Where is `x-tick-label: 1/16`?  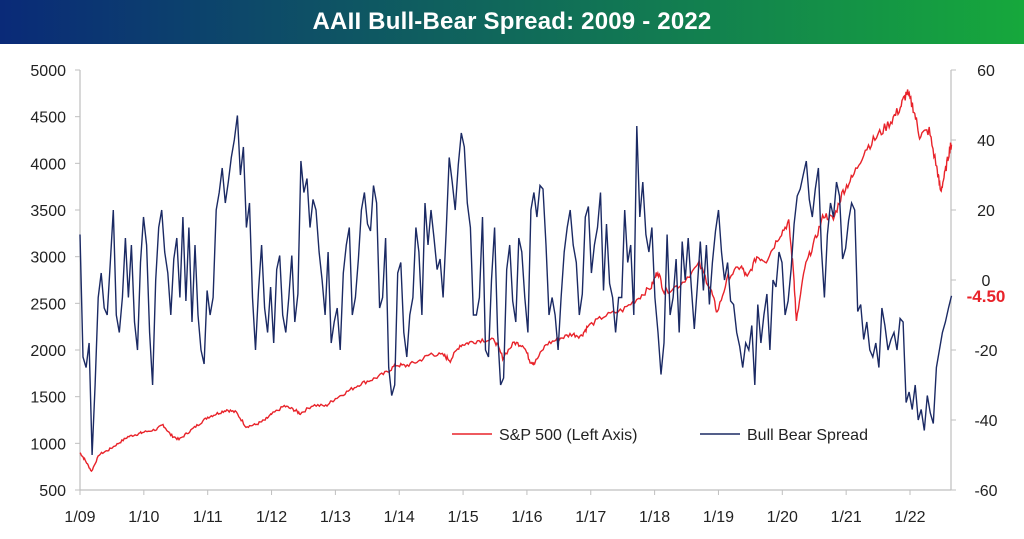 x-tick-label: 1/16 is located at coordinates (526, 517).